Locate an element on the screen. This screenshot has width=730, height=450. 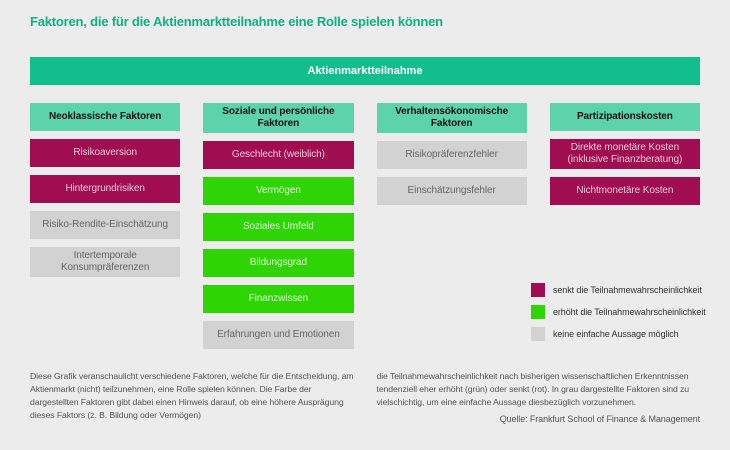
legend-label: senkt die Teilnahmewahrscheinlichkeit is located at coordinates (627, 290).